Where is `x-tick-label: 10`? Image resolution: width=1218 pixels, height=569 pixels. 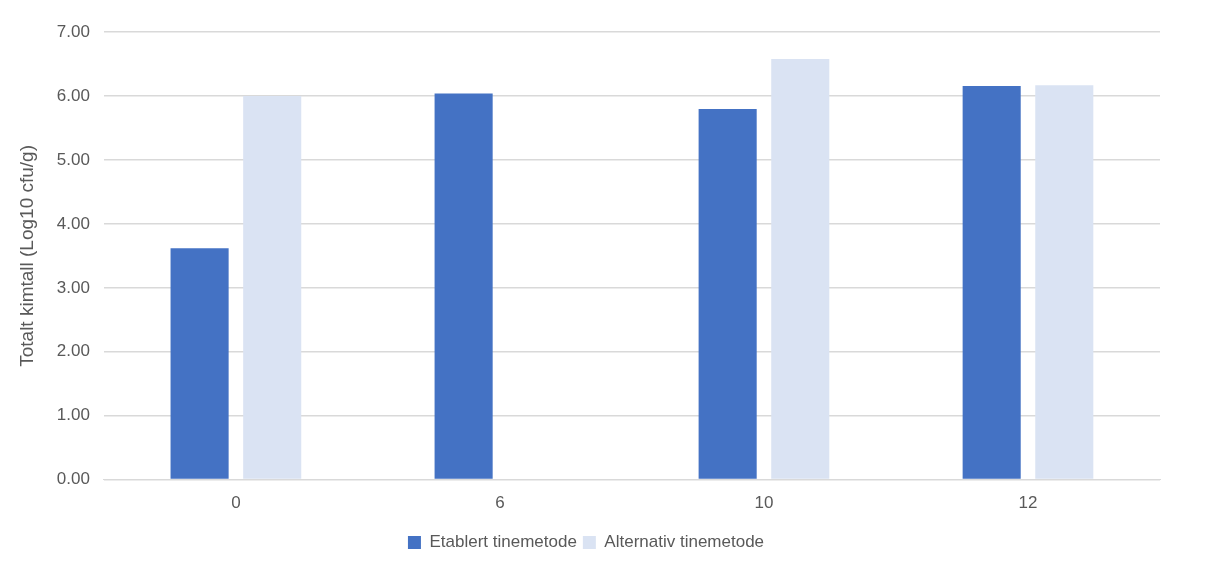 x-tick-label: 10 is located at coordinates (764, 503).